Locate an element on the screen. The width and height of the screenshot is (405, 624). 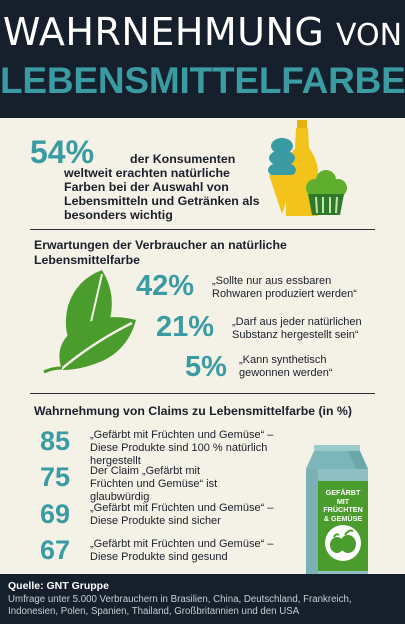
carton-label-line3: & GEMÜSE is located at coordinates (343, 518).